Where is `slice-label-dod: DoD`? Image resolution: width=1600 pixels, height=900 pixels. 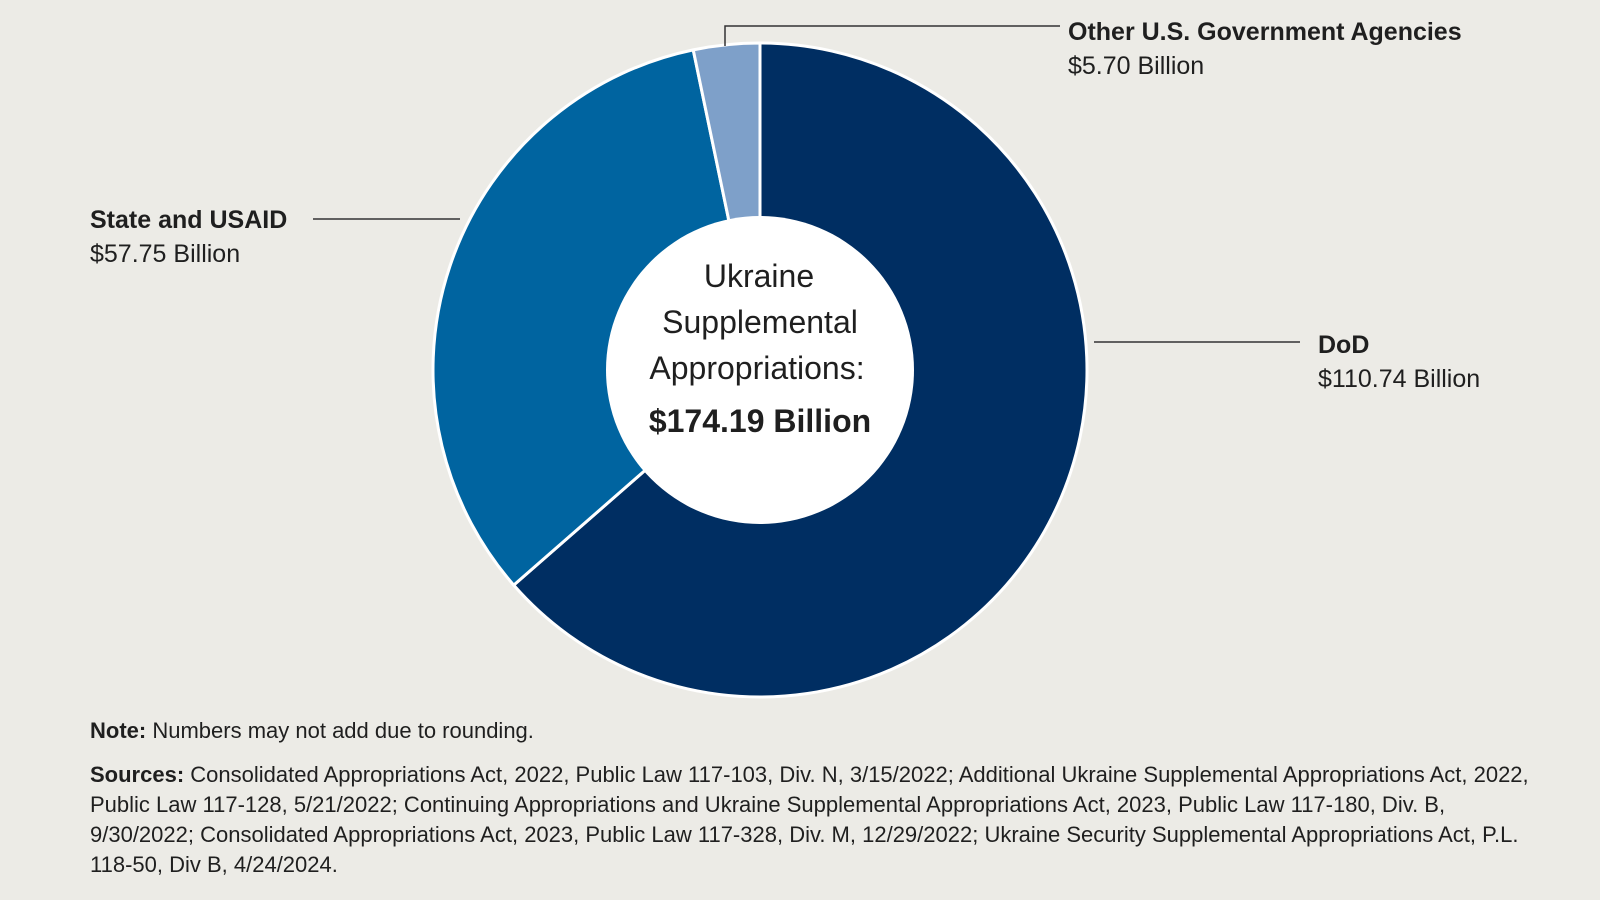
slice-label-dod: DoD is located at coordinates (1343, 345).